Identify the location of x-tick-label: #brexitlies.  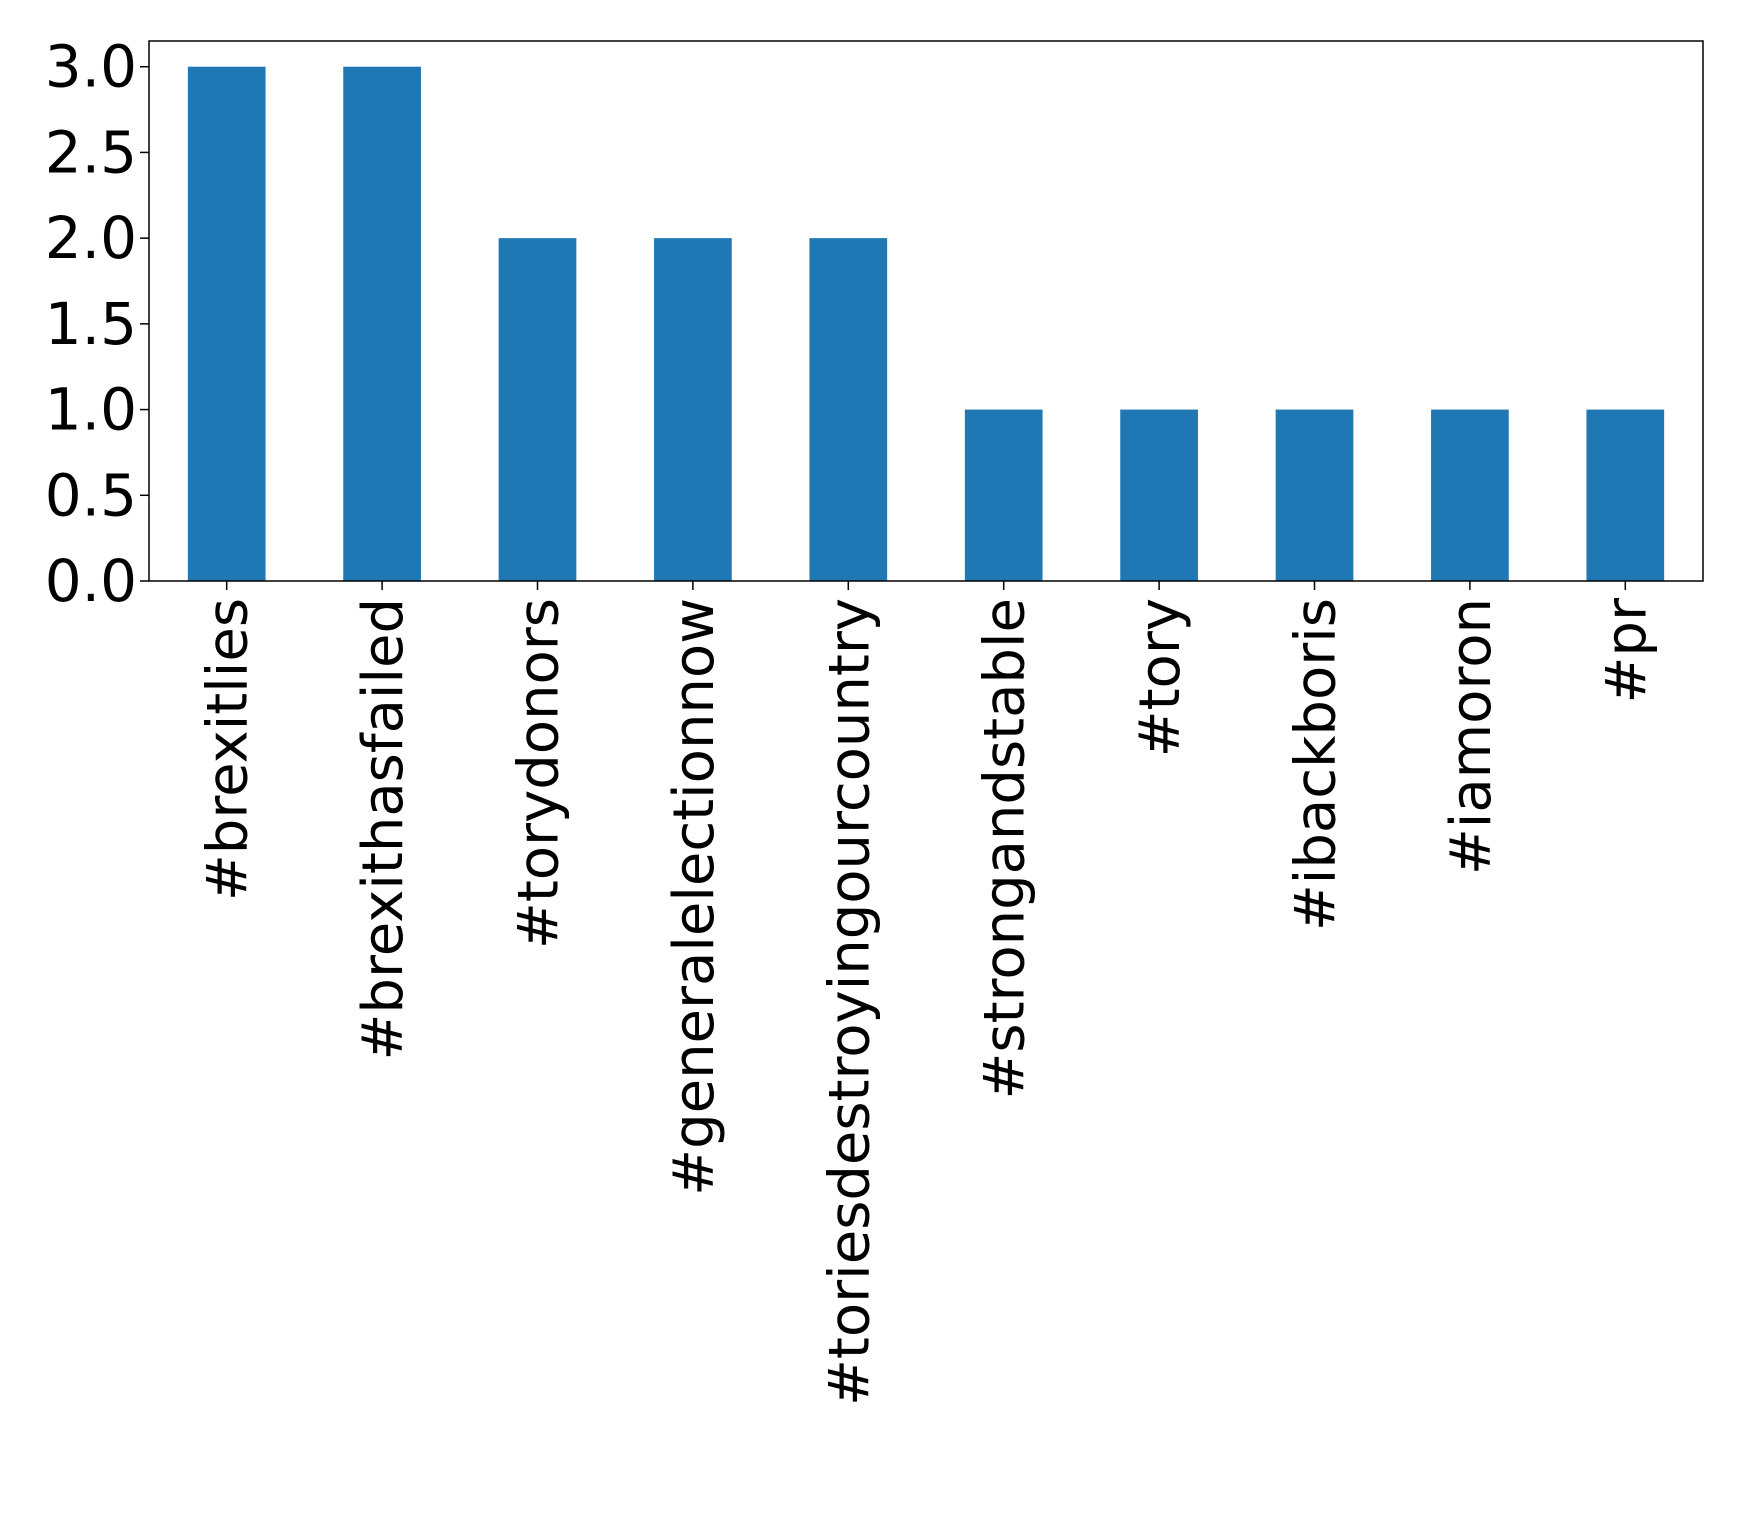
(228, 749).